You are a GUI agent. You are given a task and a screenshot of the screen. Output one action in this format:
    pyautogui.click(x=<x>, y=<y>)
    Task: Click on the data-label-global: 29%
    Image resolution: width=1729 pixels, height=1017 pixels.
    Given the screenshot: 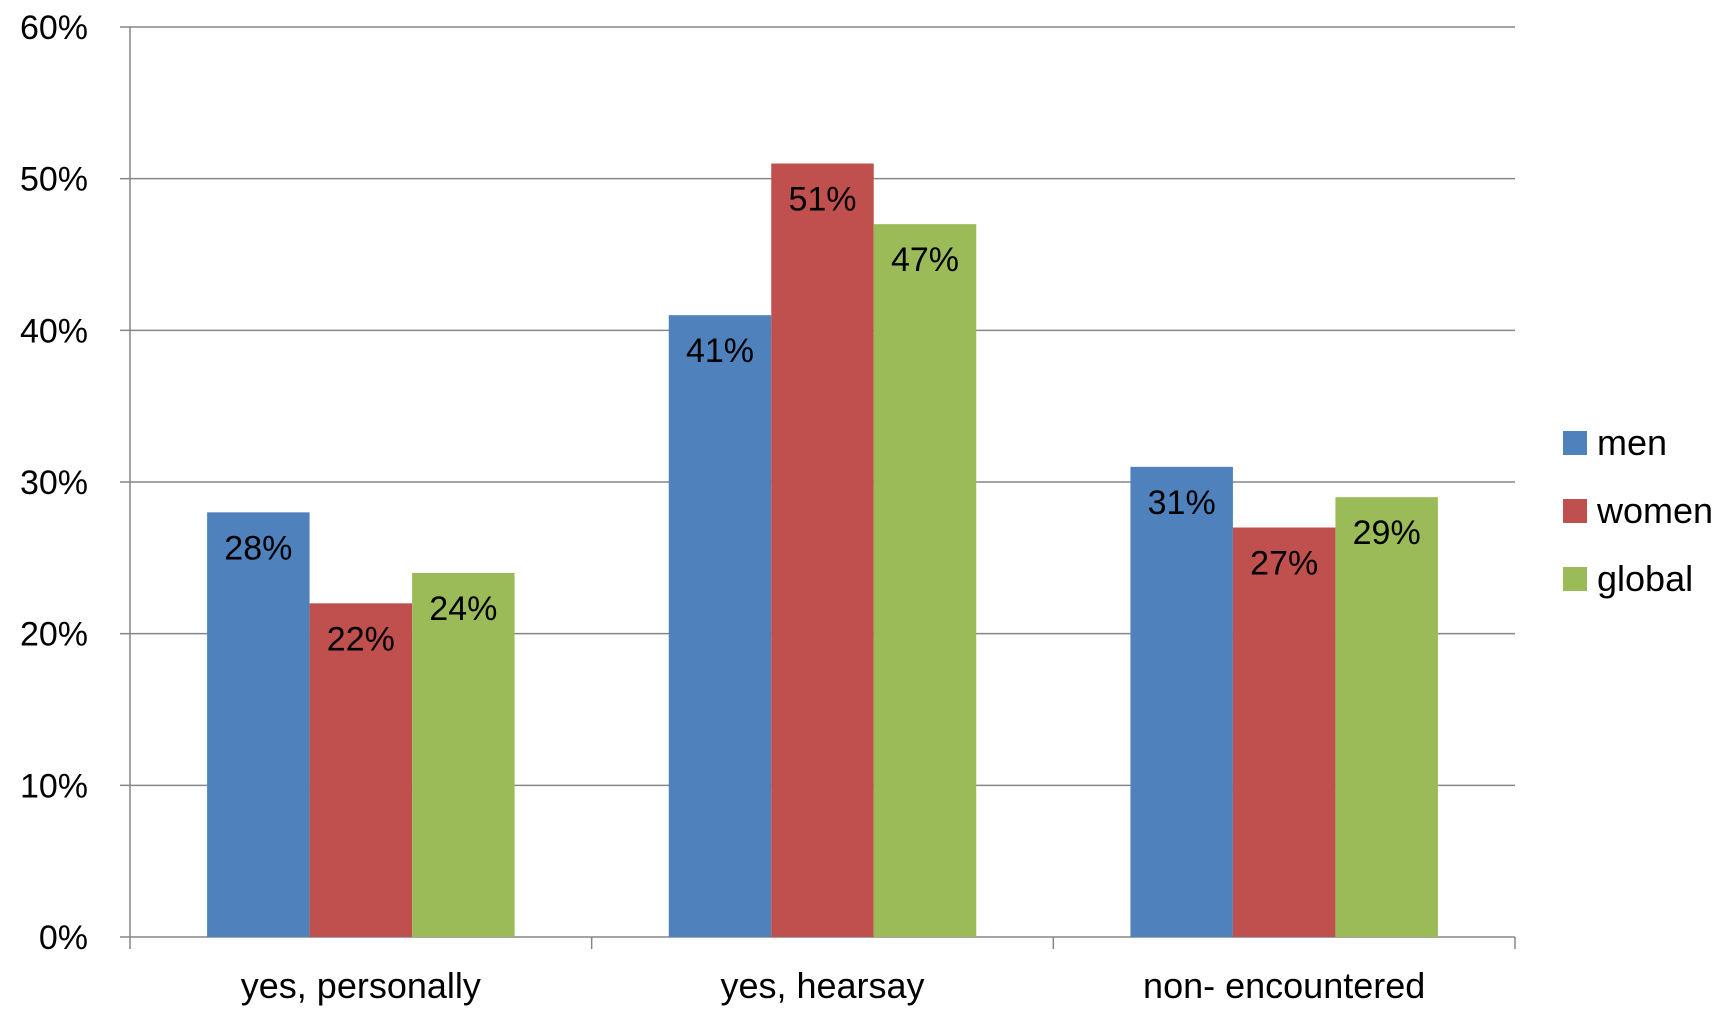 What is the action you would take?
    pyautogui.click(x=1387, y=533)
    